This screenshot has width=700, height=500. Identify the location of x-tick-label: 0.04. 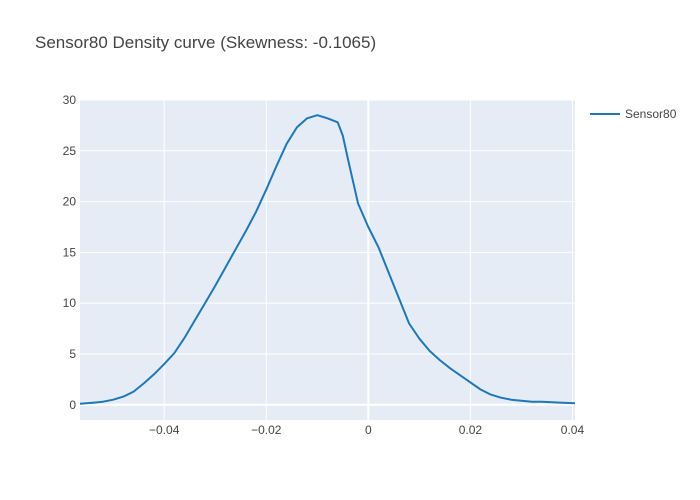
(573, 430).